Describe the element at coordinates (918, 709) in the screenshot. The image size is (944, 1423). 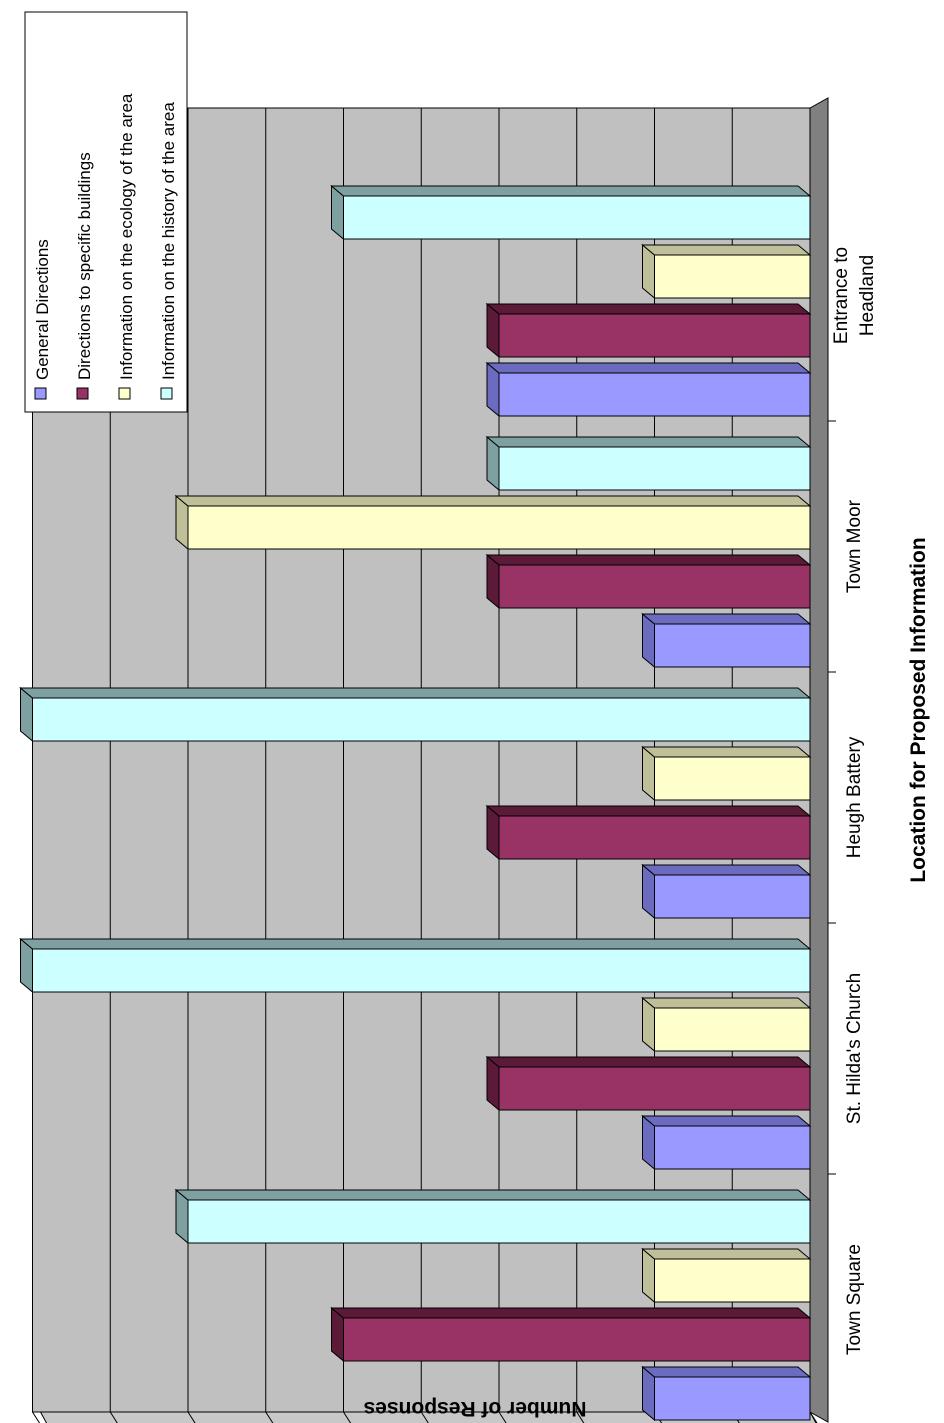
I see `x-axis-title: Location for Proposed Information` at that location.